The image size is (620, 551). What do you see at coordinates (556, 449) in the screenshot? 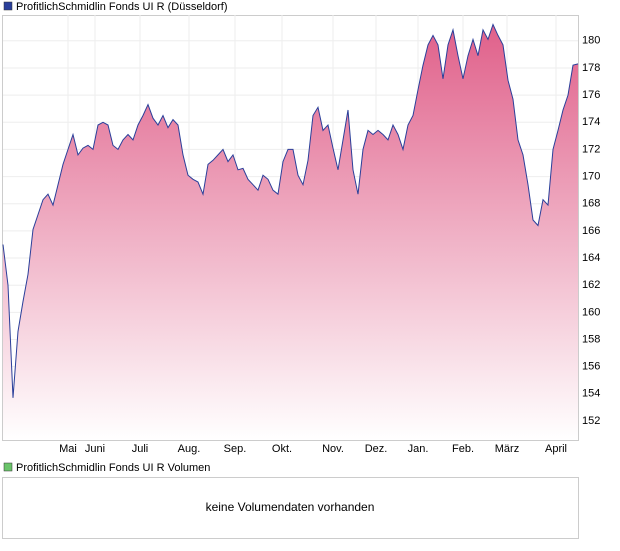
I see `x-tick-label: April` at bounding box center [556, 449].